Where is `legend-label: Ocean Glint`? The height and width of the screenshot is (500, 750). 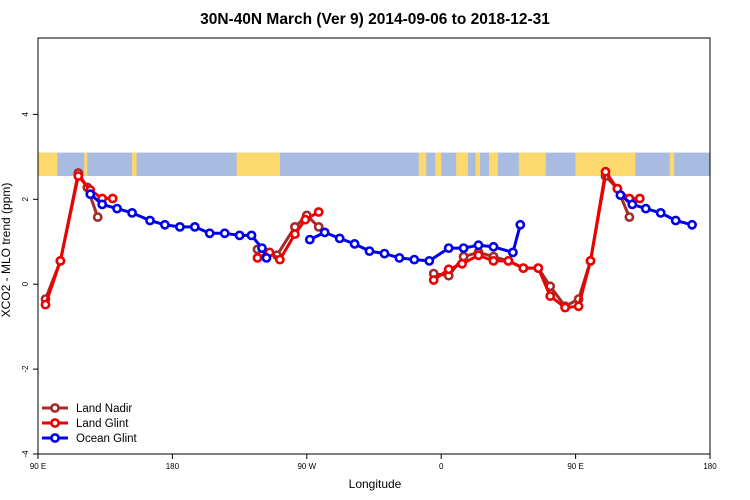 legend-label: Ocean Glint is located at coordinates (107, 439).